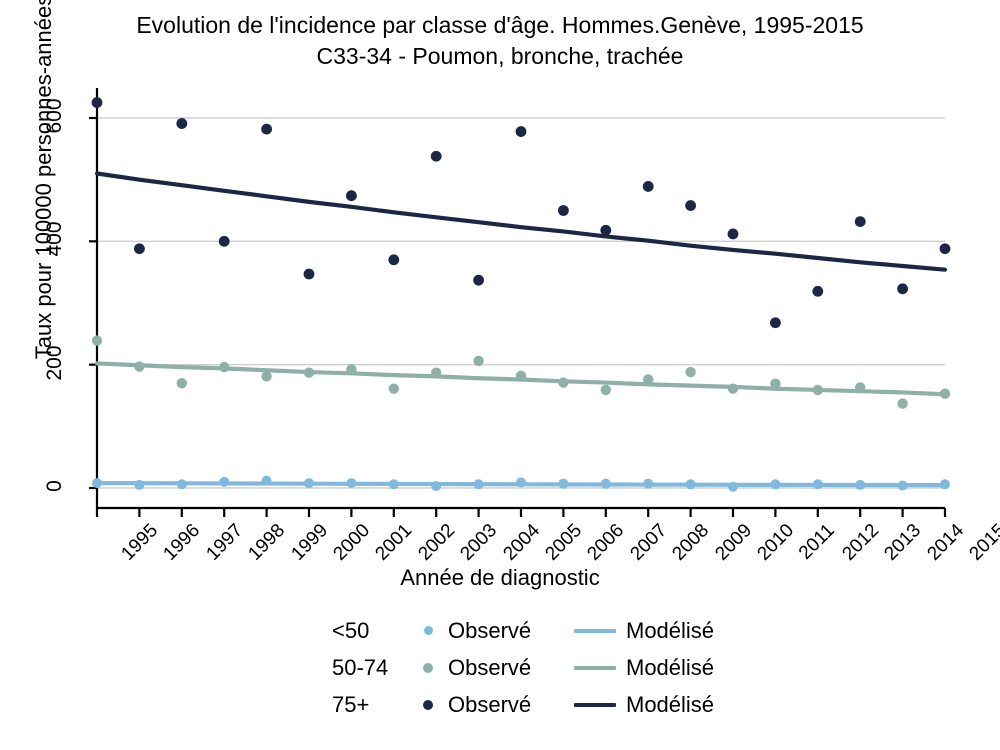 The height and width of the screenshot is (750, 1000). I want to click on legend-group-label: <50, so click(351, 630).